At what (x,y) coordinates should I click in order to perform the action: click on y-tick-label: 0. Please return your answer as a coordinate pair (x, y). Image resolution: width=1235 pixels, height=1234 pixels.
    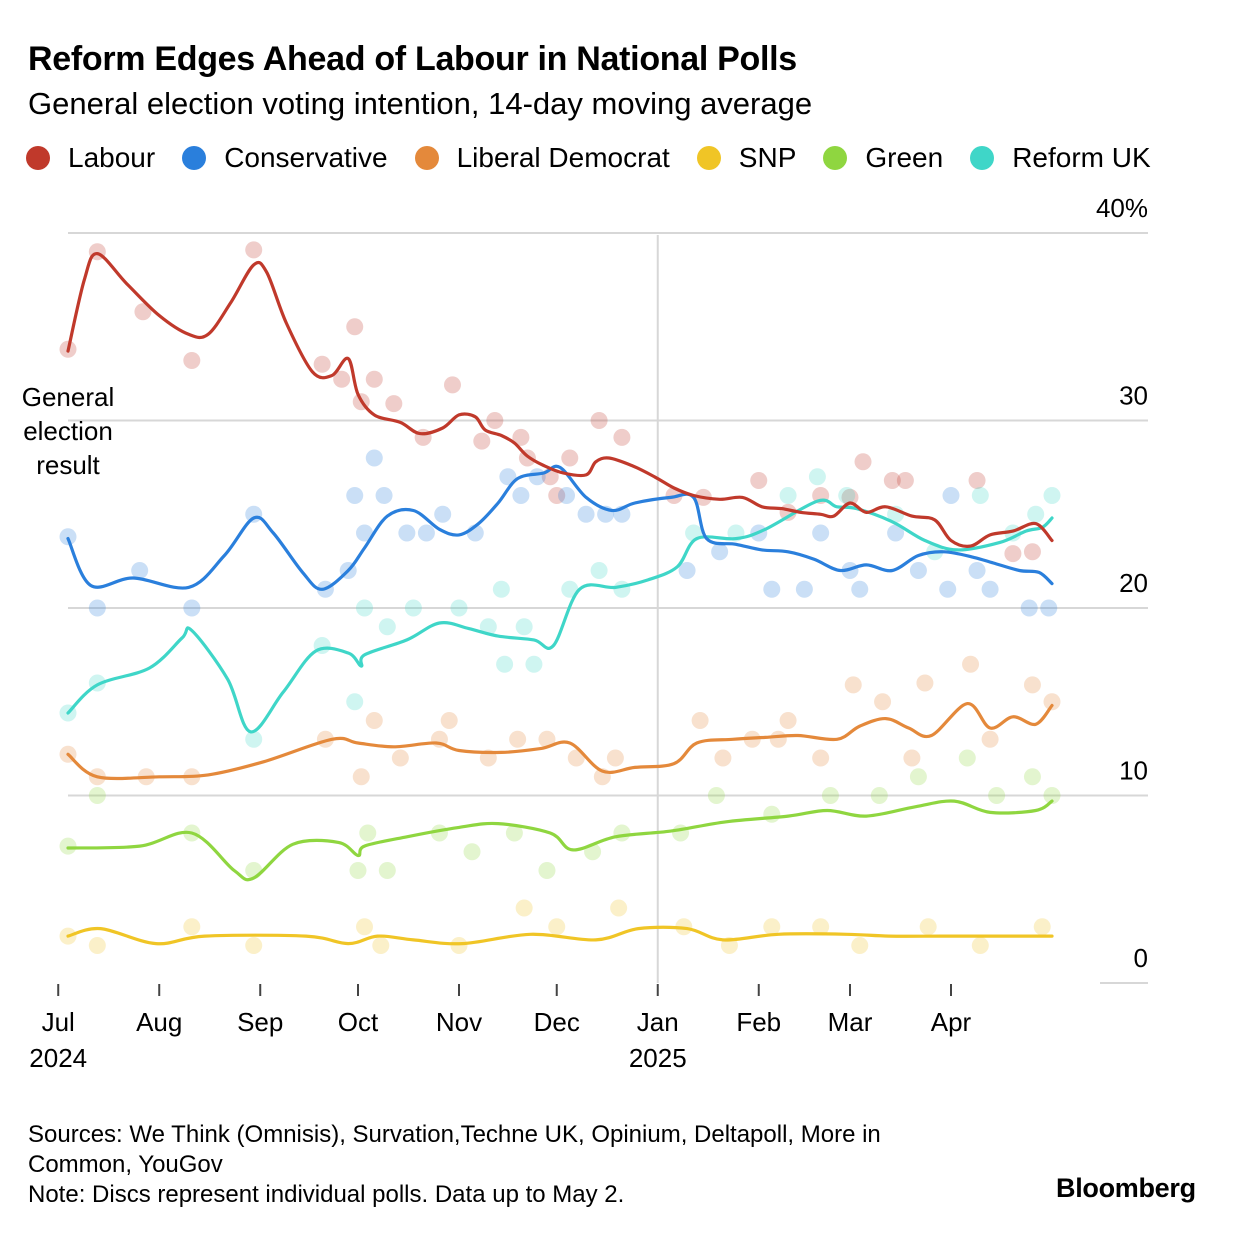
    Looking at the image, I should click on (1141, 958).